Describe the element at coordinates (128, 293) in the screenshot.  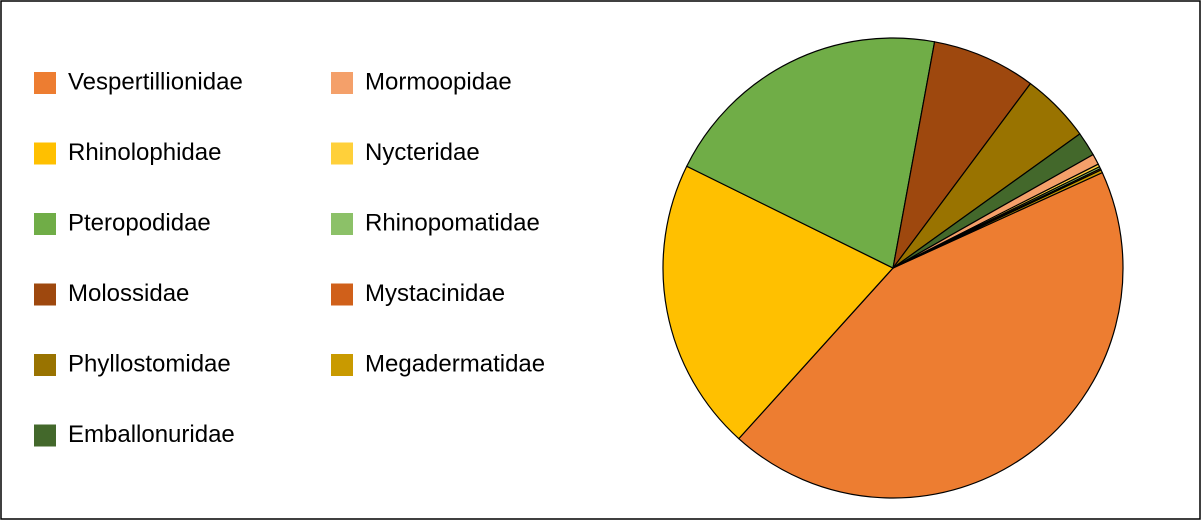
I see `legend-label: Molossidae` at that location.